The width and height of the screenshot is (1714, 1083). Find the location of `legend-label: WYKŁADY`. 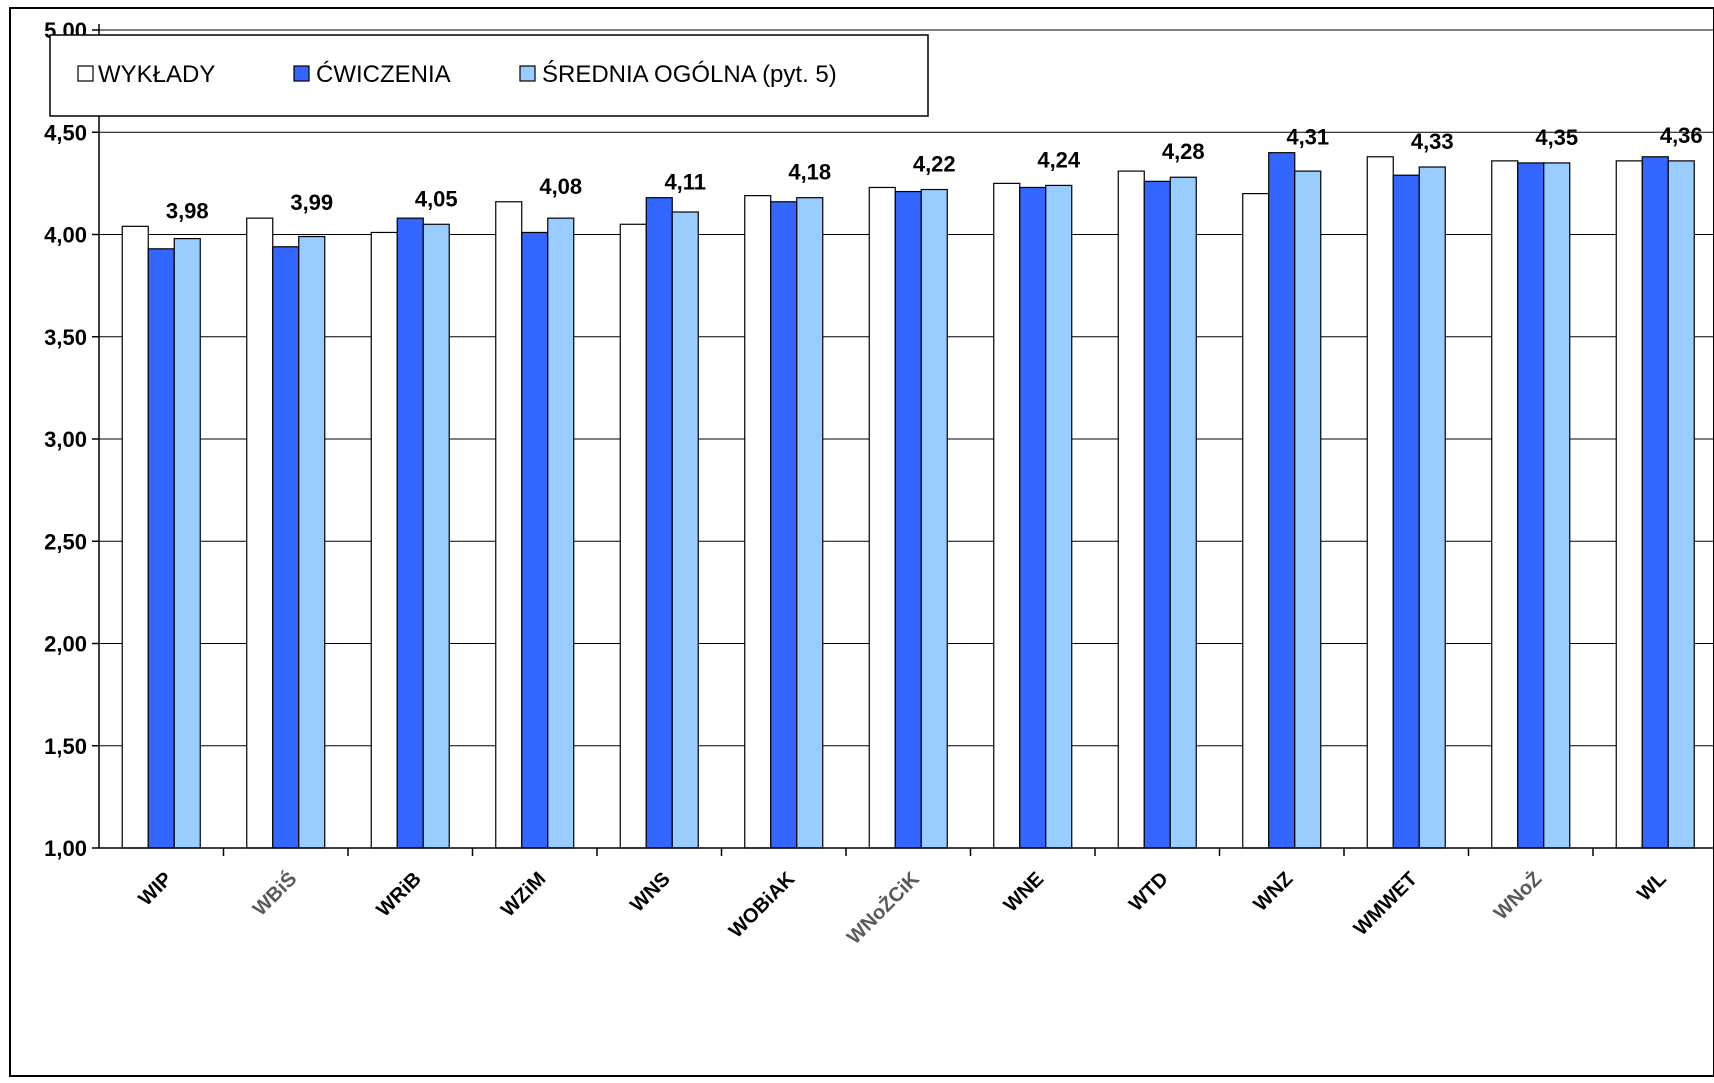

legend-label: WYKŁADY is located at coordinates (156, 74).